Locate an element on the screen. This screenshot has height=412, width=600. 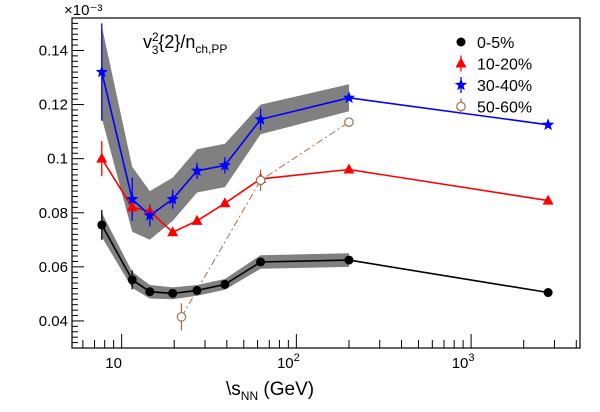
legend-label: 30-40% is located at coordinates (504, 86).